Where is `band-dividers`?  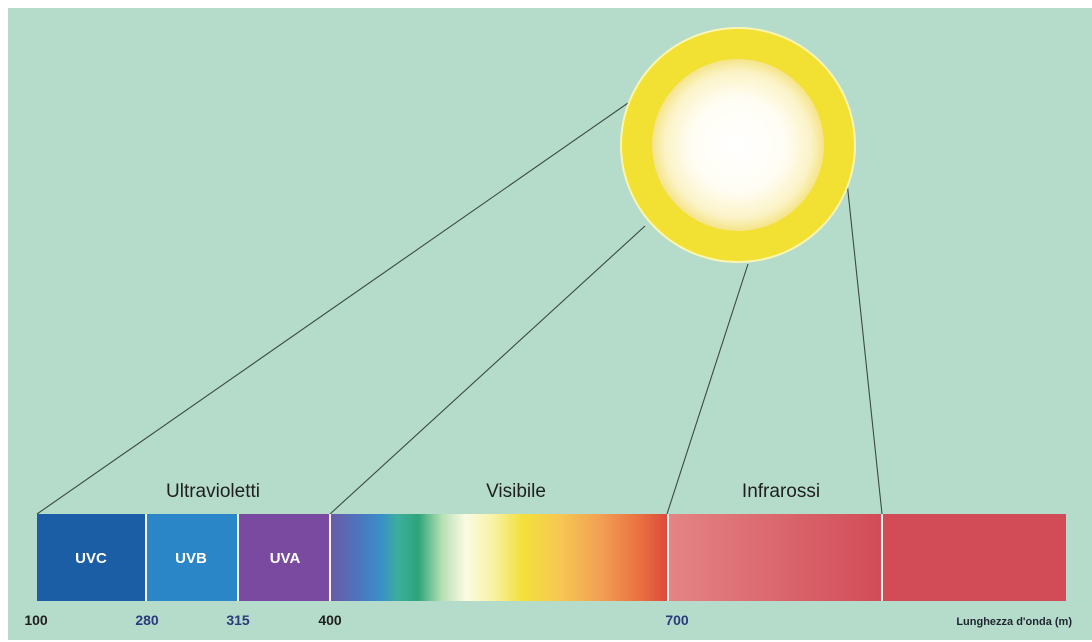
band-dividers is located at coordinates (514, 557).